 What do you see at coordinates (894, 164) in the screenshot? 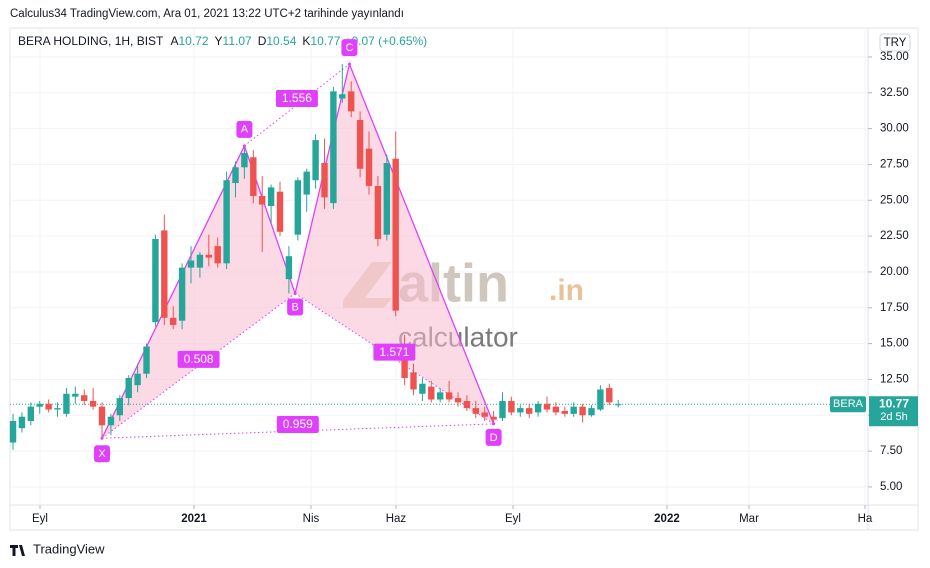
I see `y-tick-label: 27.50` at bounding box center [894, 164].